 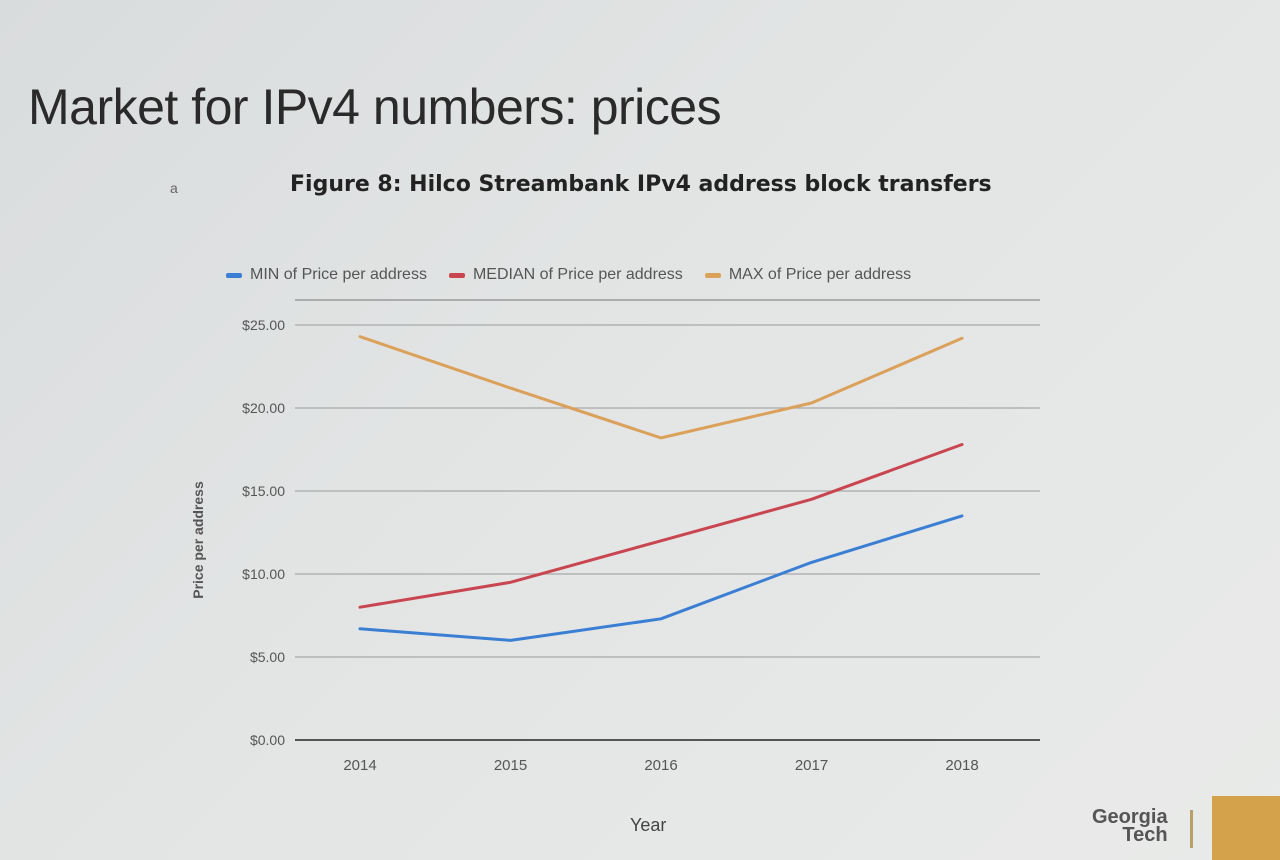 What do you see at coordinates (267, 657) in the screenshot?
I see `y-tick-label: $5.00` at bounding box center [267, 657].